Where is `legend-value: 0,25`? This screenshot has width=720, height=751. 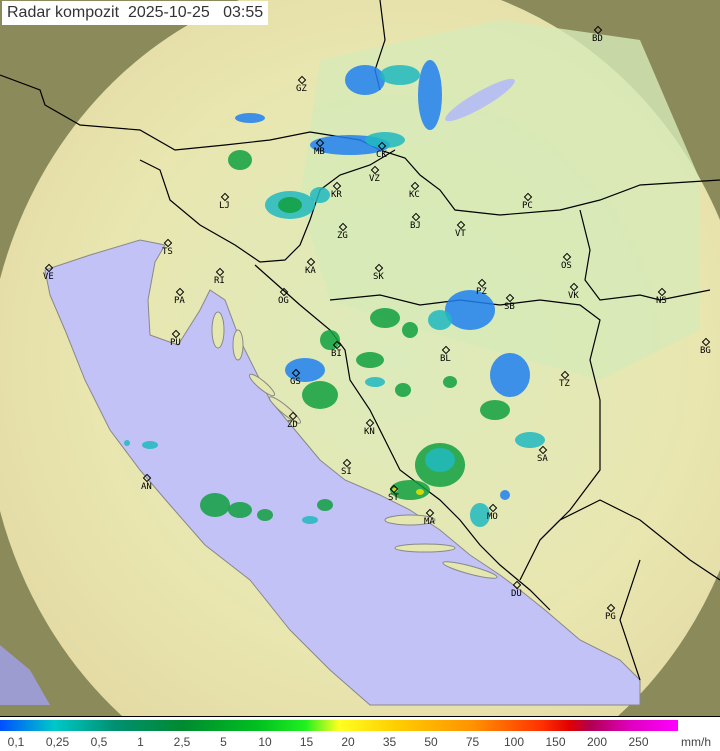
legend-value: 0,25 is located at coordinates (57, 742).